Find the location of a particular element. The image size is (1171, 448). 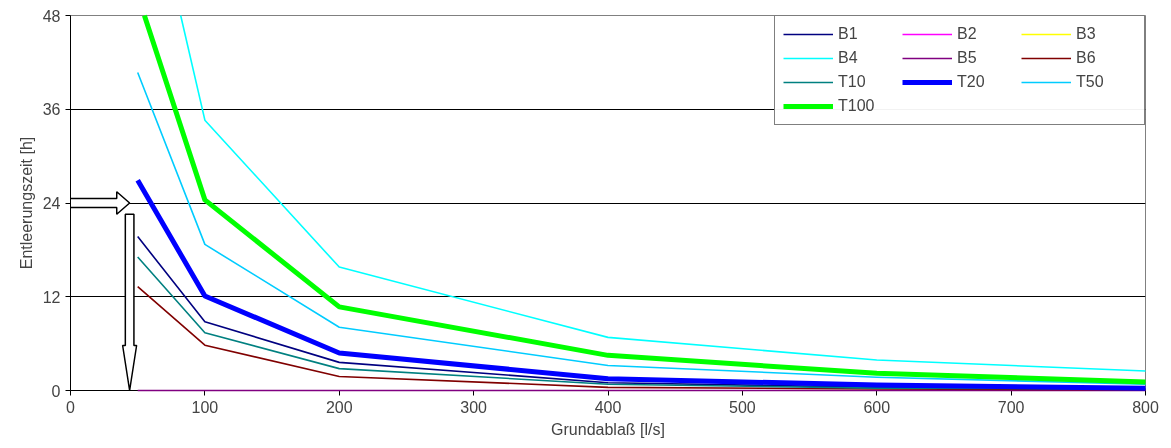

x-tick-label: 400 is located at coordinates (608, 407).